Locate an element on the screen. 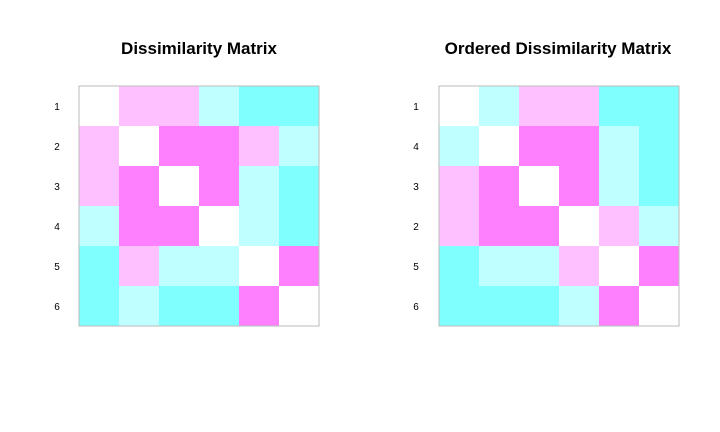 The height and width of the screenshot is (432, 720). chart-title: Ordered Dissimilarity Matrix is located at coordinates (558, 48).